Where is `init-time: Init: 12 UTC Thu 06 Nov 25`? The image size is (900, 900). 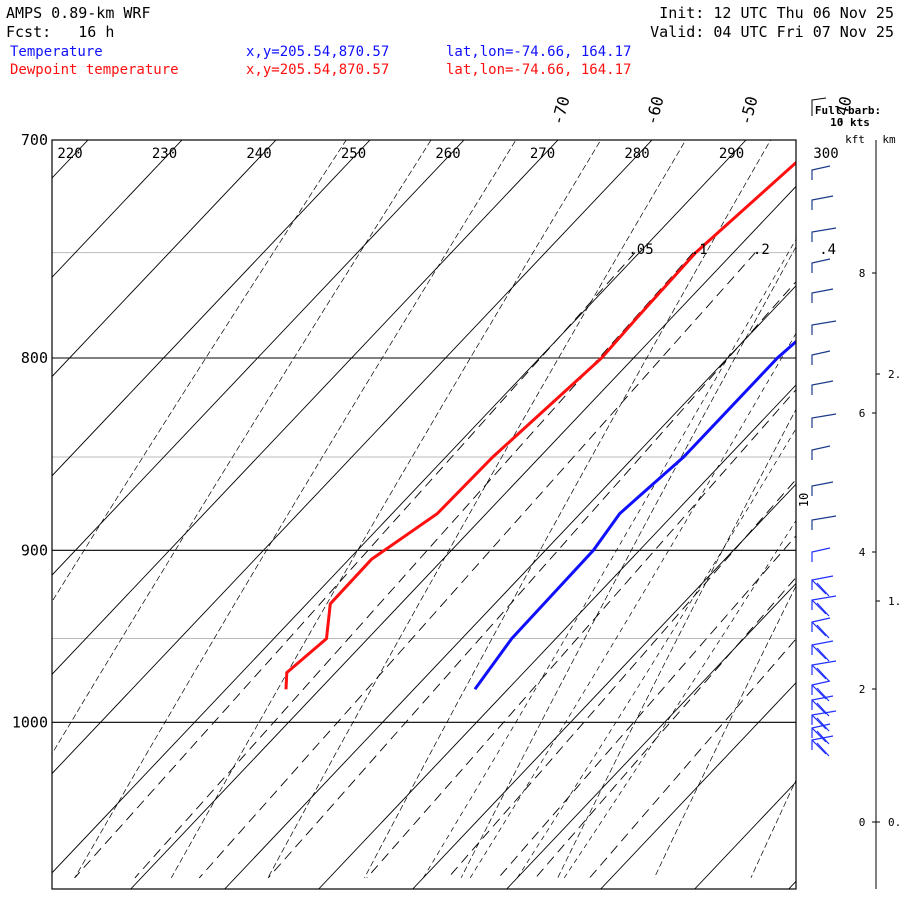 init-time: Init: 12 UTC Thu 06 Nov 25 is located at coordinates (776, 13).